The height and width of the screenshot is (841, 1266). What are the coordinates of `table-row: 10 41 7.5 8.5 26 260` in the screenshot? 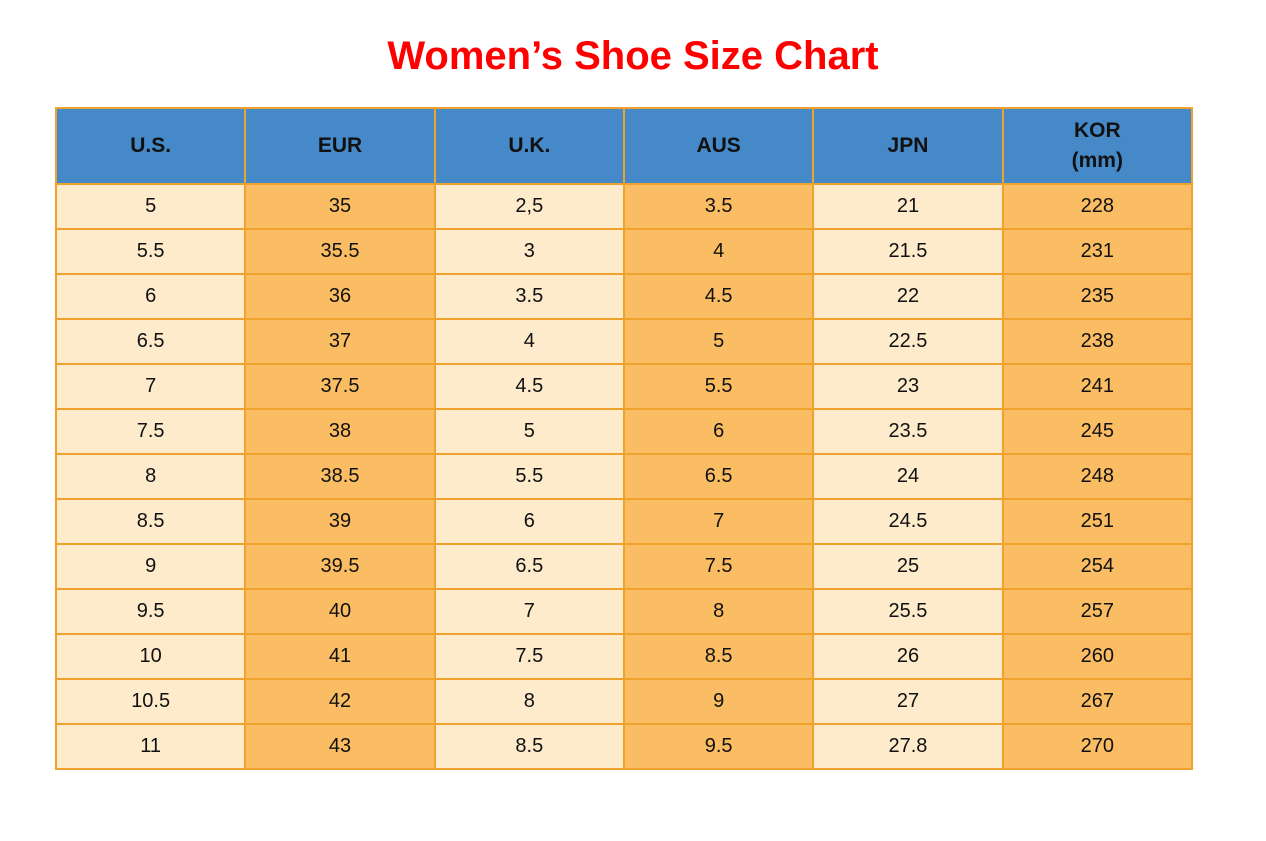 It's located at (624, 656).